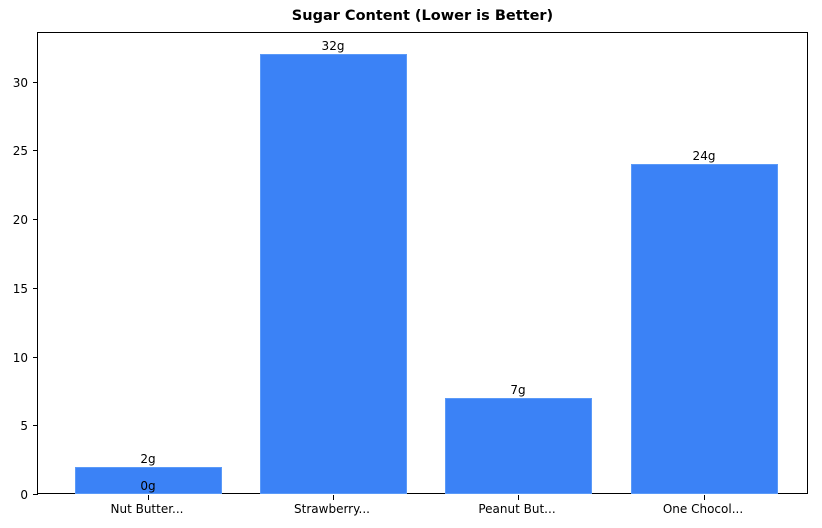 This screenshot has width=822, height=528. I want to click on y-tick-label: 5, so click(24, 426).